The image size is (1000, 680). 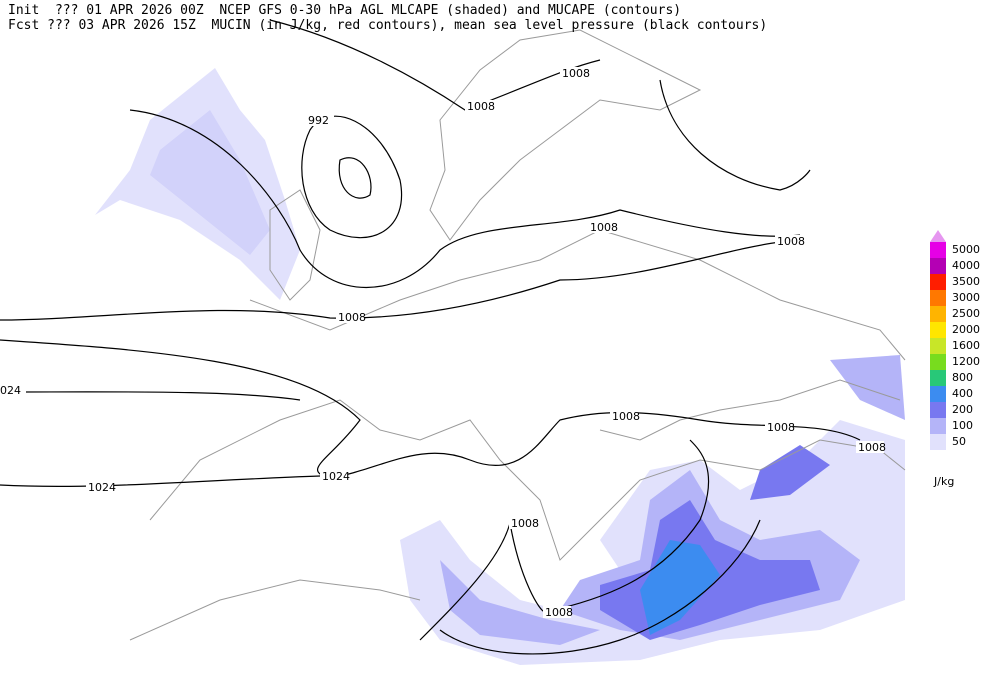 I want to click on legend-label: 1200, so click(x=966, y=361).